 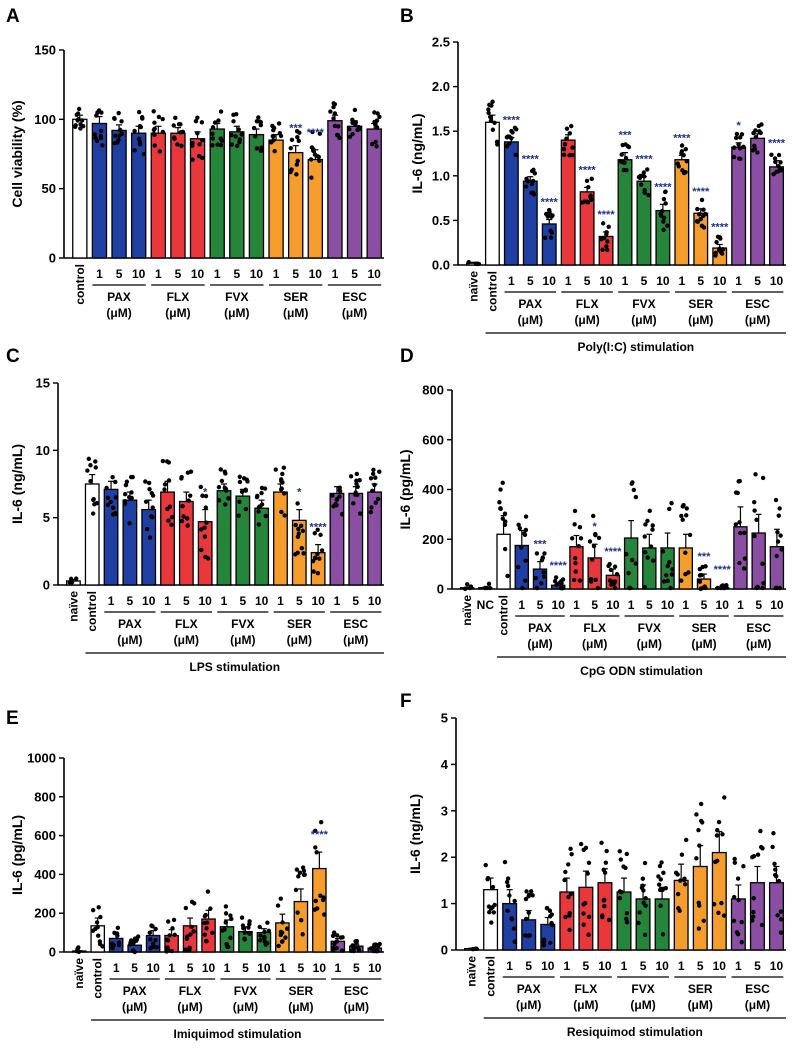 I want to click on y-tick-label: 0.0, so click(x=441, y=265).